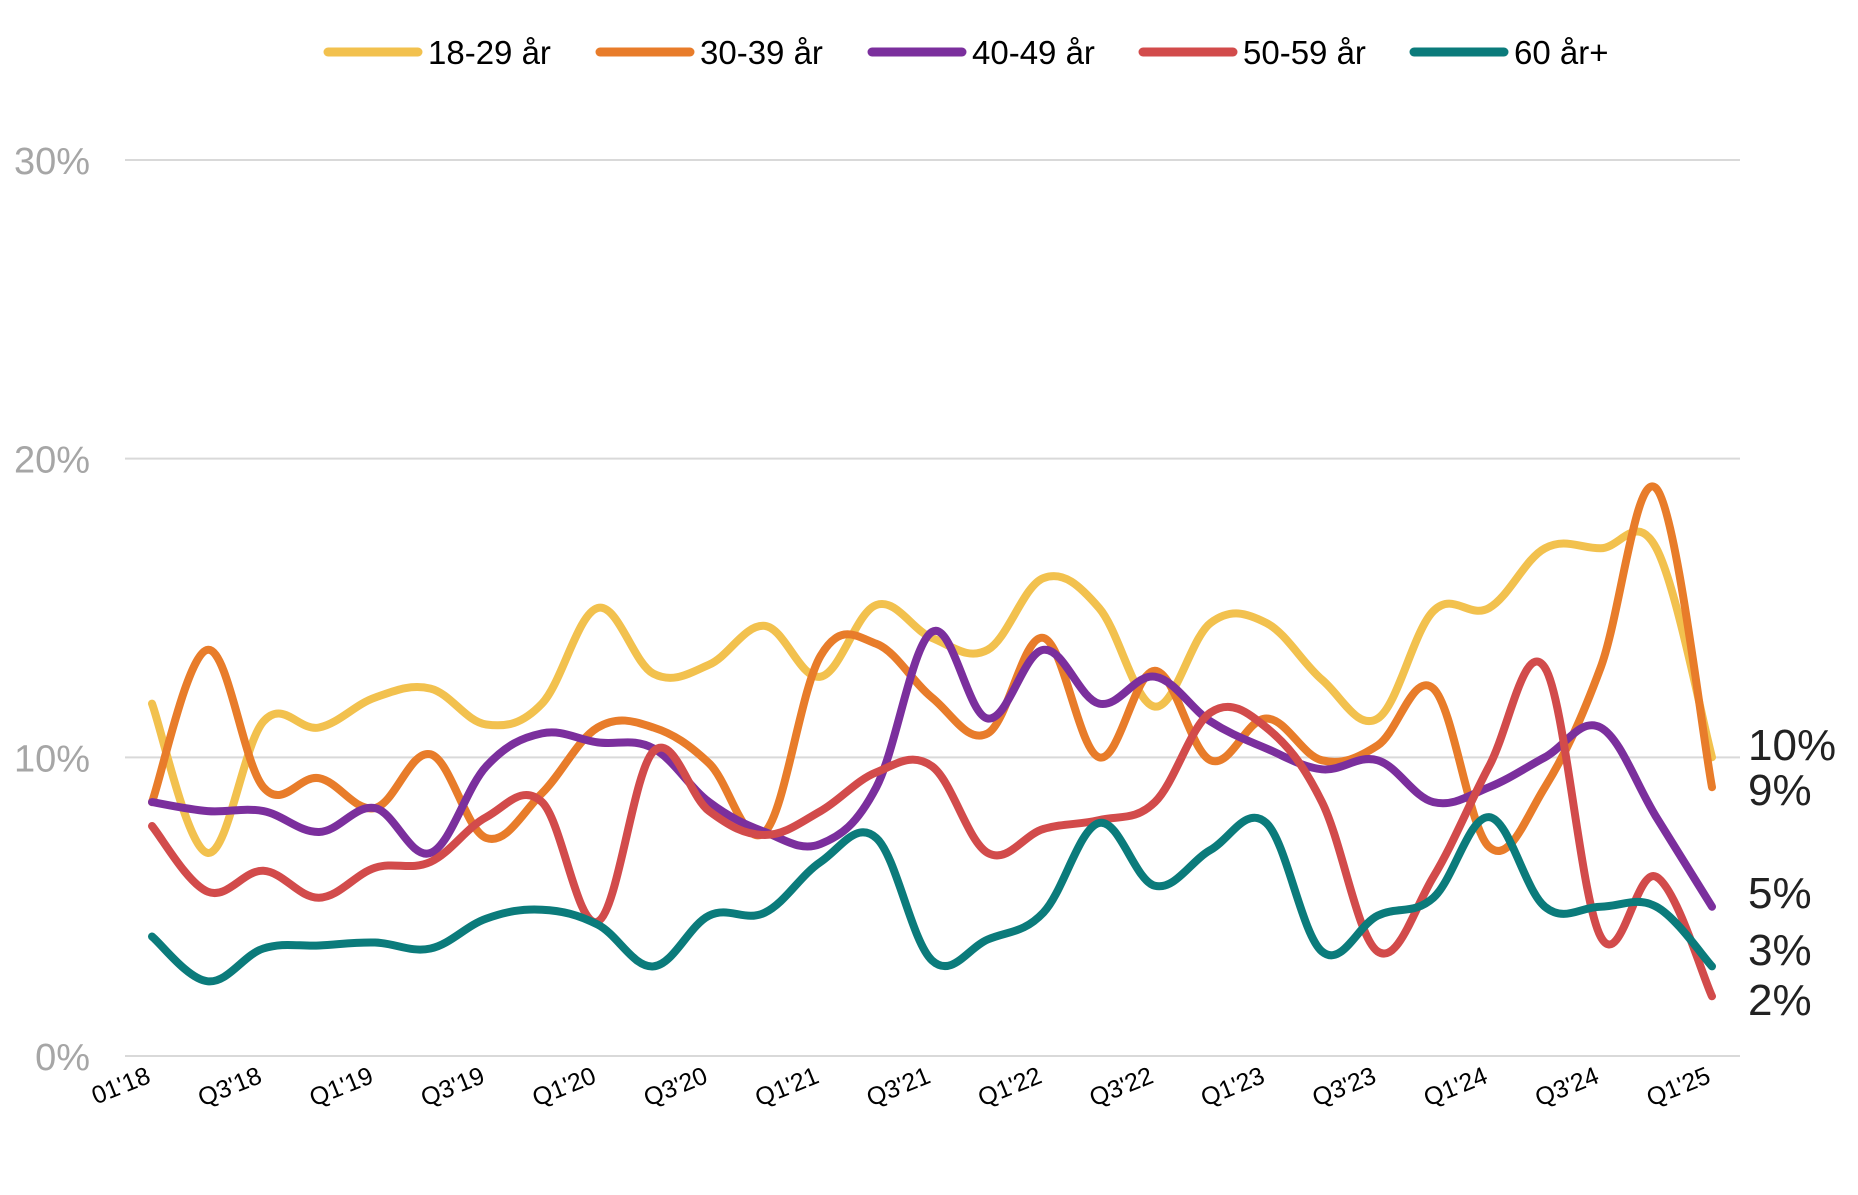  What do you see at coordinates (453, 1087) in the screenshot?
I see `x-tick-label: Q3'19` at bounding box center [453, 1087].